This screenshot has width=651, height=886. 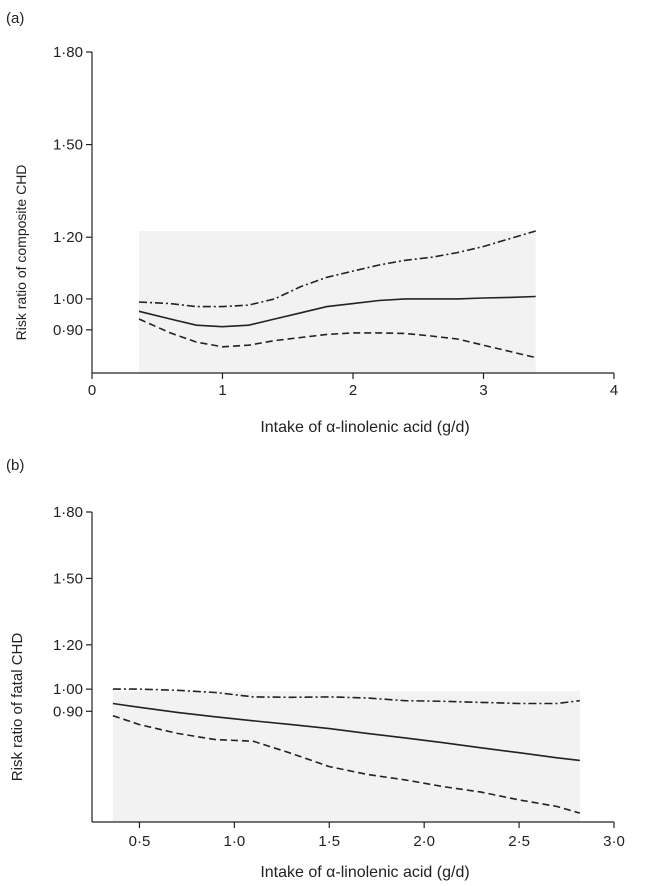 What do you see at coordinates (17, 707) in the screenshot?
I see `y-axis-label-b: Risk ratio of fatal CHD` at bounding box center [17, 707].